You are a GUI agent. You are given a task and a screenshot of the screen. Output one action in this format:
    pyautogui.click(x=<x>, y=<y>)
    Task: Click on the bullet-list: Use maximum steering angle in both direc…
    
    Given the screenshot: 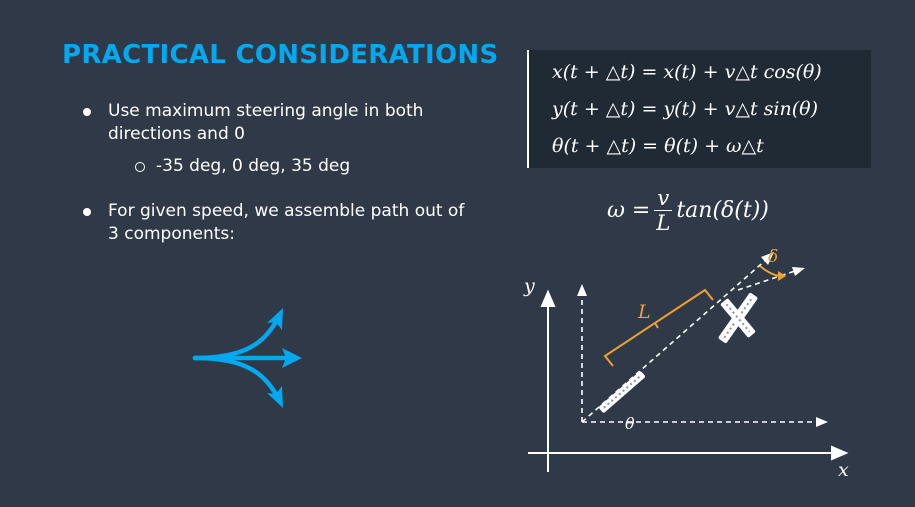 What is the action you would take?
    pyautogui.click(x=280, y=173)
    